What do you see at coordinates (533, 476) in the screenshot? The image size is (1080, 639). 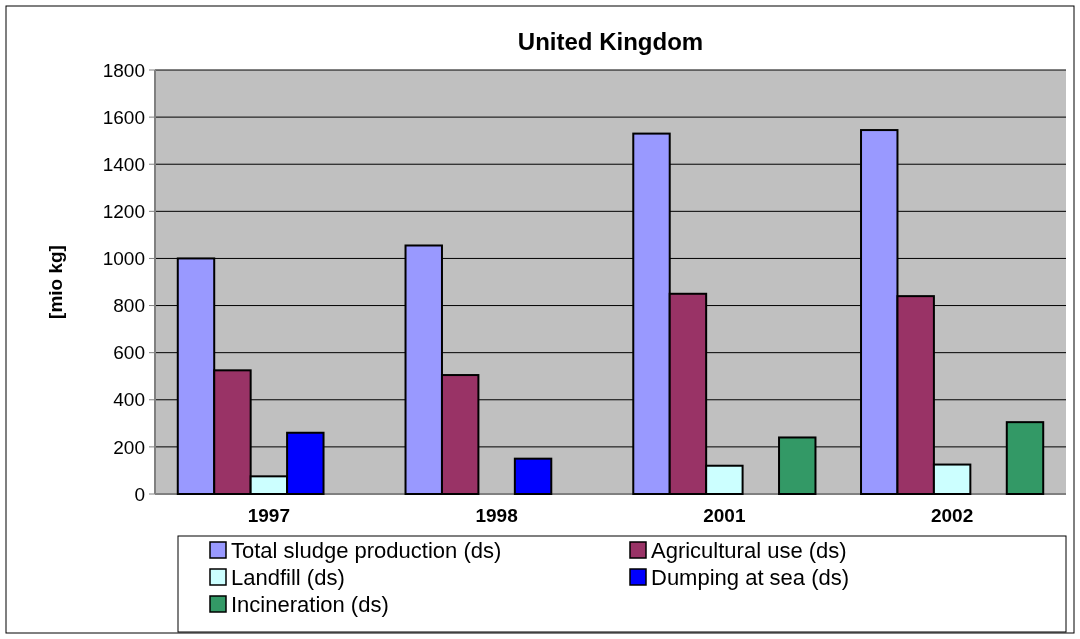 I see `bar` at bounding box center [533, 476].